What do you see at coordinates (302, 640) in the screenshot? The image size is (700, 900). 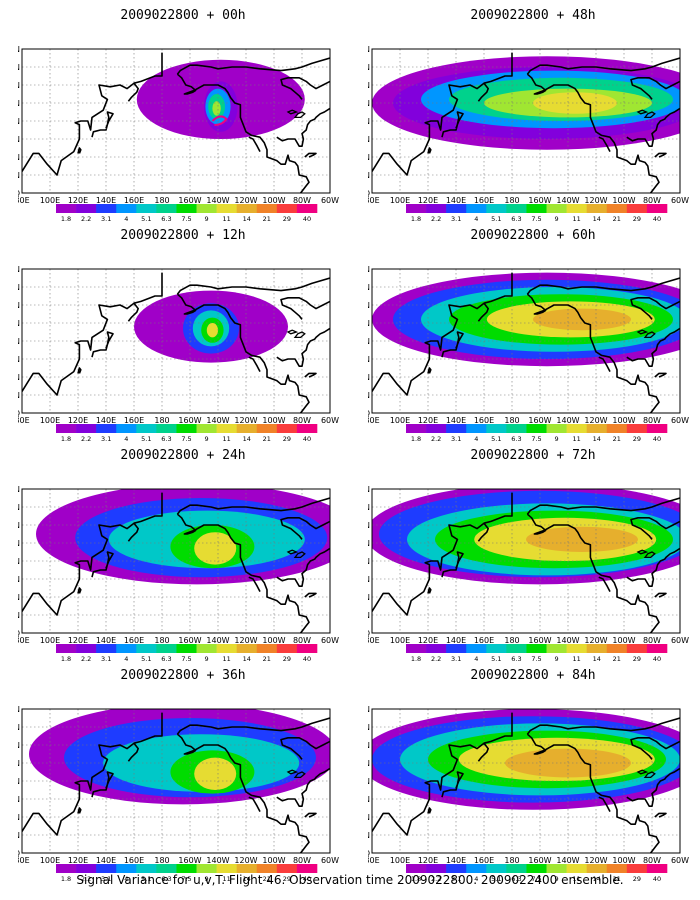 I see `lon-tick-label: 80W` at bounding box center [302, 640].